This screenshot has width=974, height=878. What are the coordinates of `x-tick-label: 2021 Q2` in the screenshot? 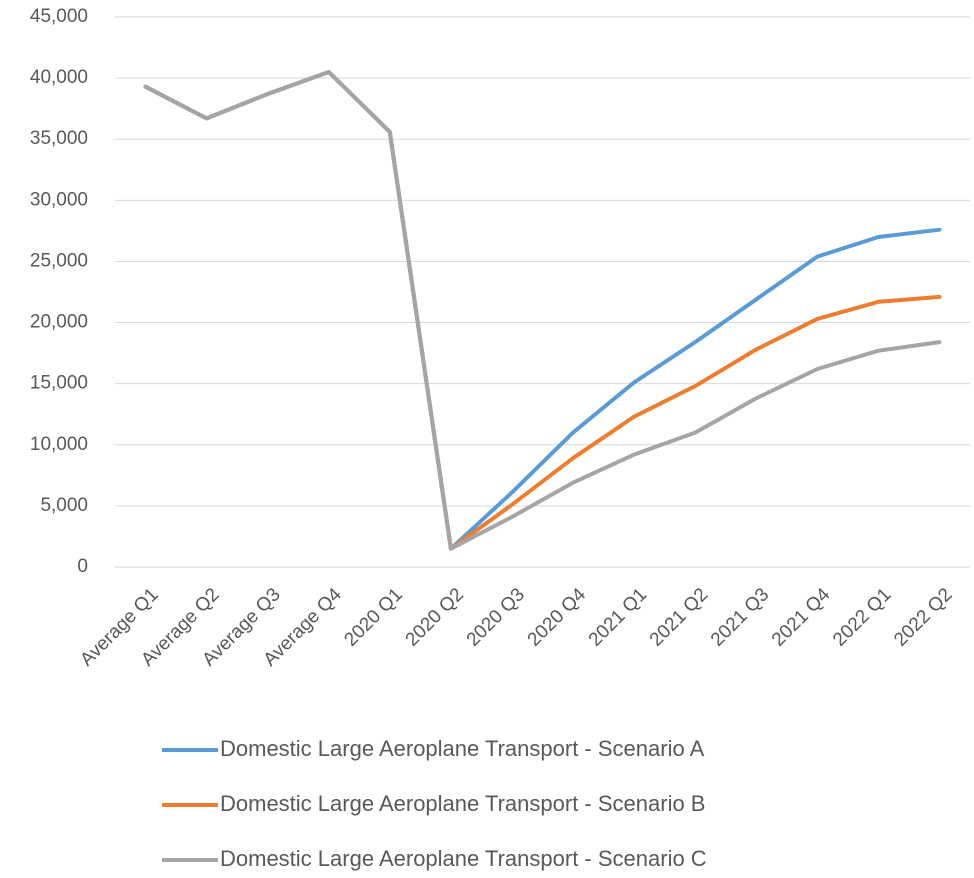 It's located at (679, 617).